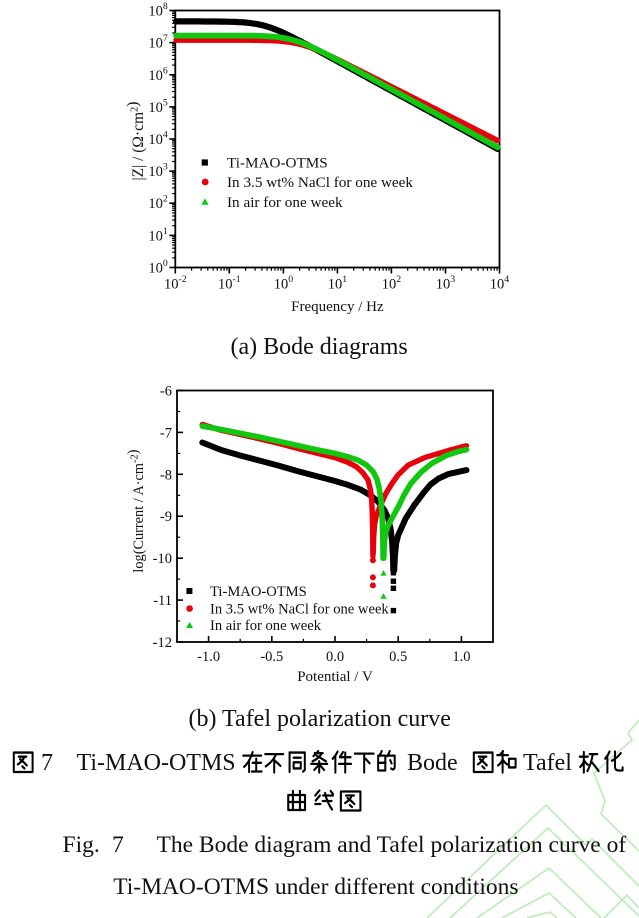  I want to click on svg-text: -0.5, so click(271, 657).